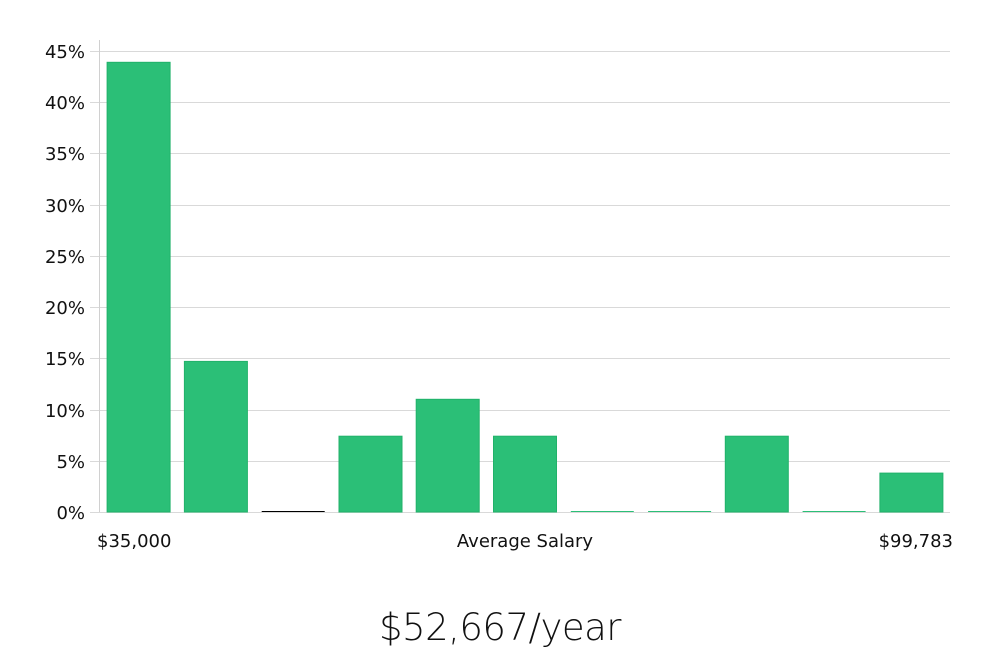 The width and height of the screenshot is (1000, 660). Describe the element at coordinates (65, 52) in the screenshot. I see `y-tick-label: 45%` at that location.